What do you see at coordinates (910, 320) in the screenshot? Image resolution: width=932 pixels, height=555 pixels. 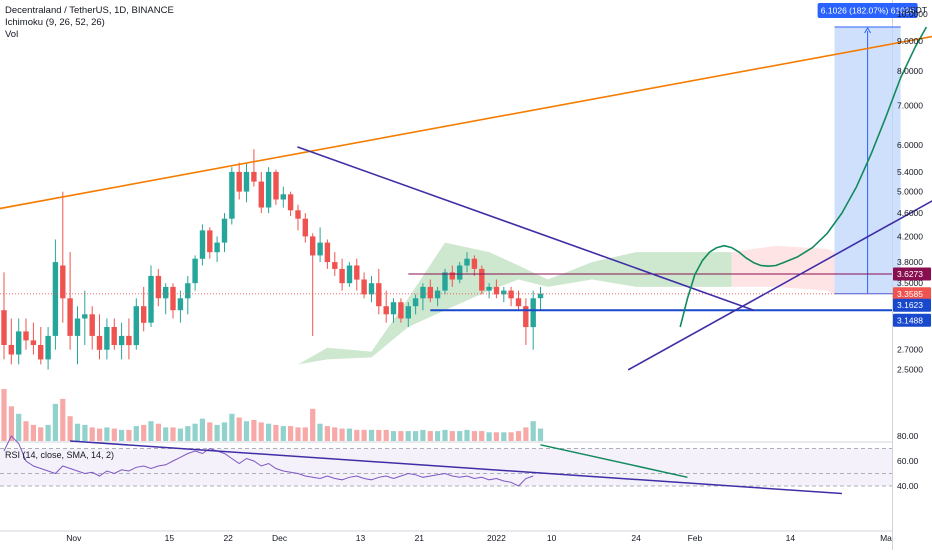 I see `price-tag-value: 3.1488` at bounding box center [910, 320].